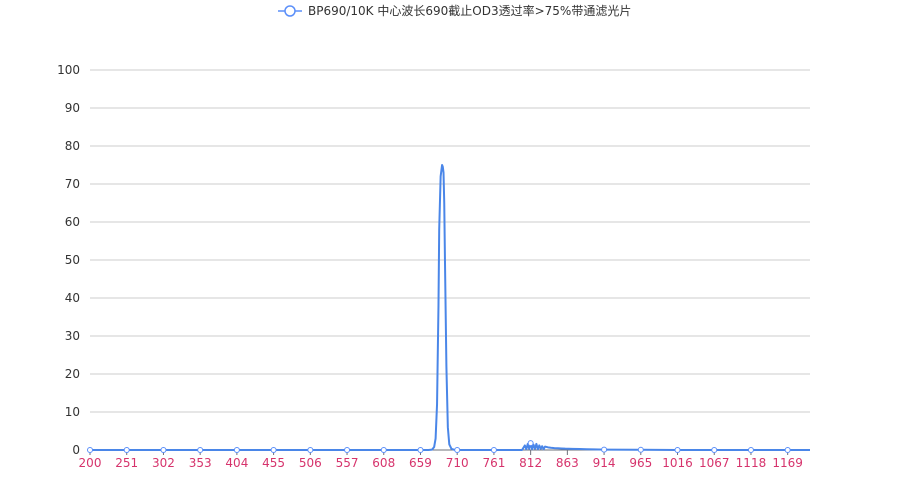 The width and height of the screenshot is (900, 500). I want to click on y-tick-label-70: 70, so click(72, 184).